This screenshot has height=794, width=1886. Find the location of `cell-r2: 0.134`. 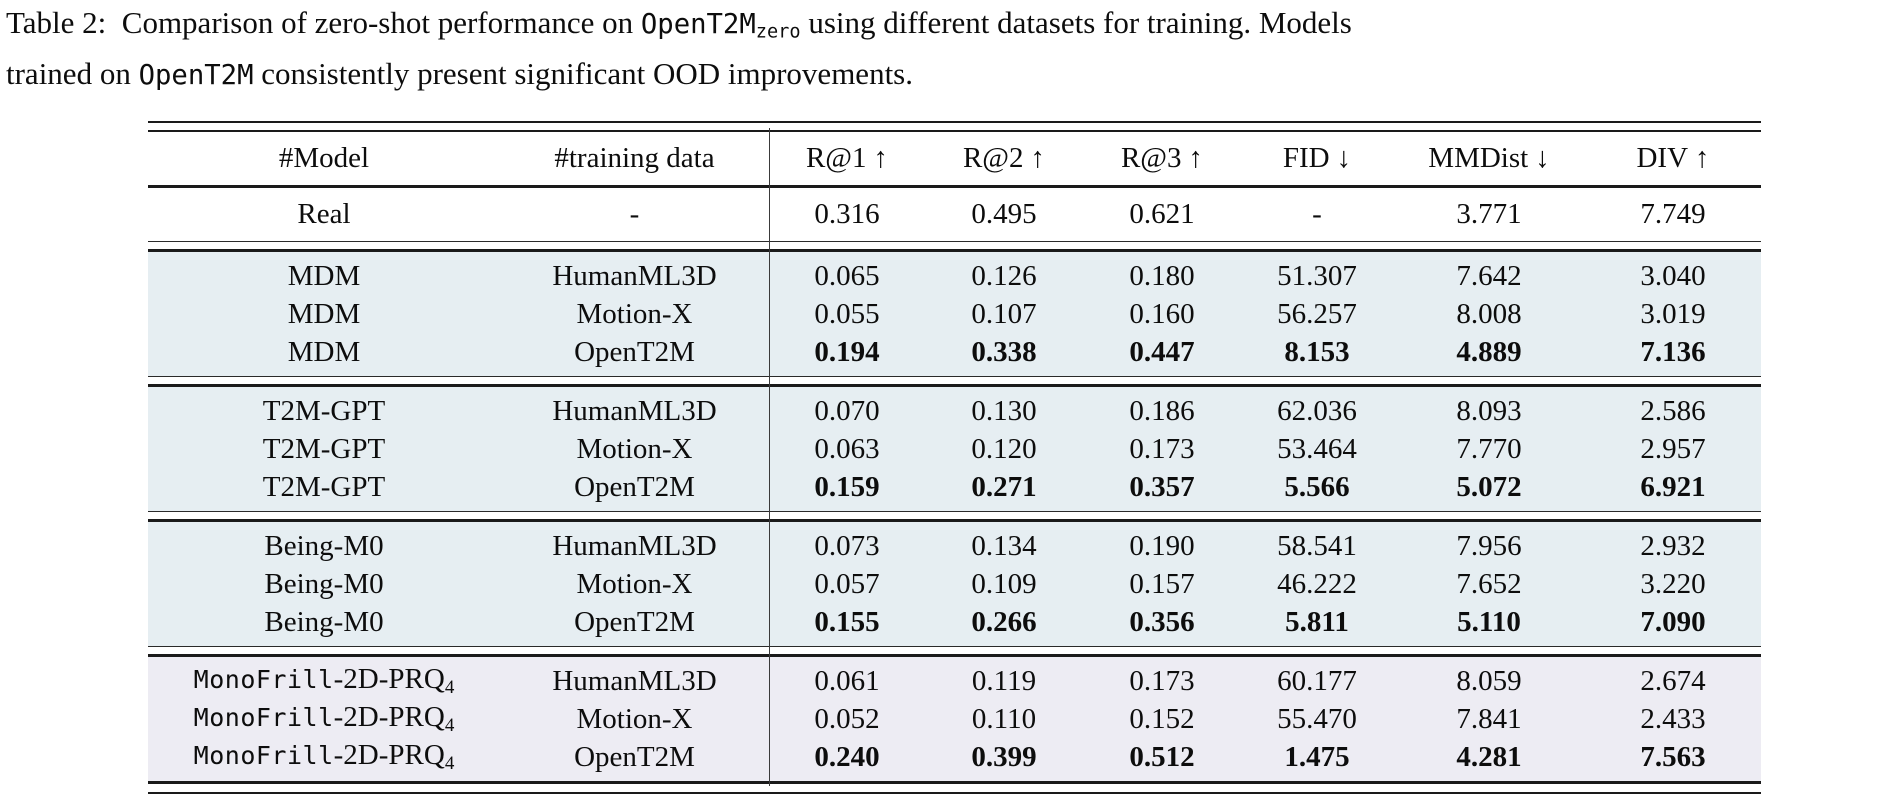

cell-r2: 0.134 is located at coordinates (1004, 545).